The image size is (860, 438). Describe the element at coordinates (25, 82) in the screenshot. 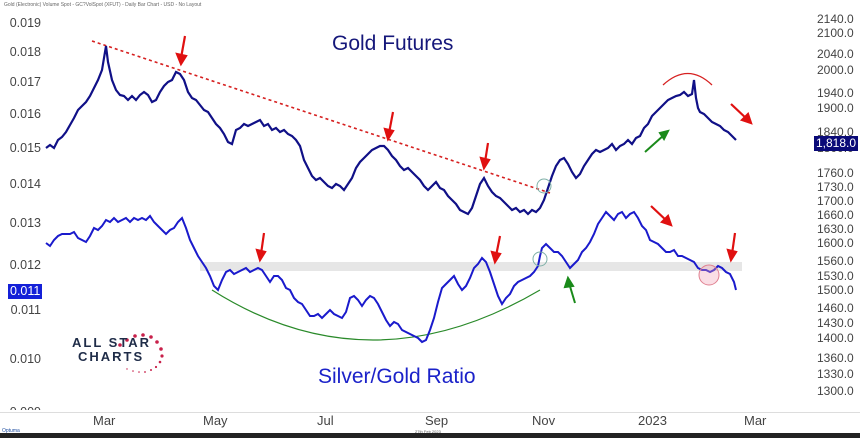

I see `left-tick: 0.017` at that location.